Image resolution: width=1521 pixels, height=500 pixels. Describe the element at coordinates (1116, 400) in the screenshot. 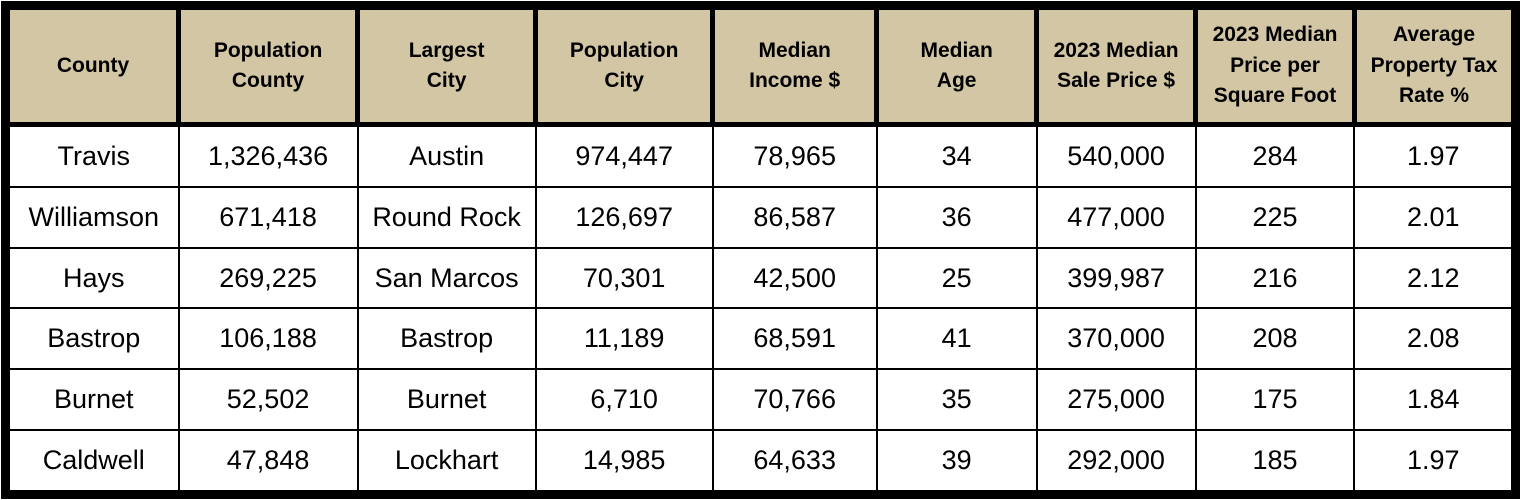

I see `cell-median-sale-price: 275,000` at that location.